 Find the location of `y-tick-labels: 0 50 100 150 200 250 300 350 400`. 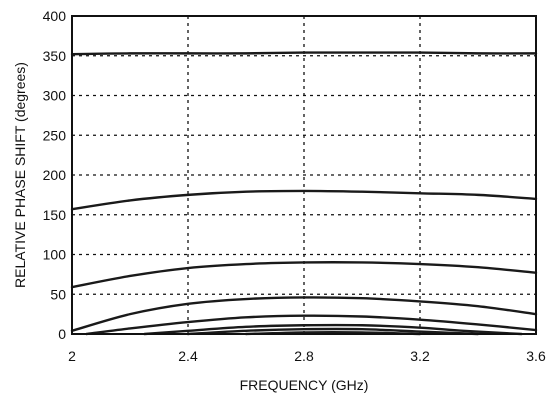

y-tick-labels: 0 50 100 150 200 250 300 350 400 is located at coordinates (55, 175).